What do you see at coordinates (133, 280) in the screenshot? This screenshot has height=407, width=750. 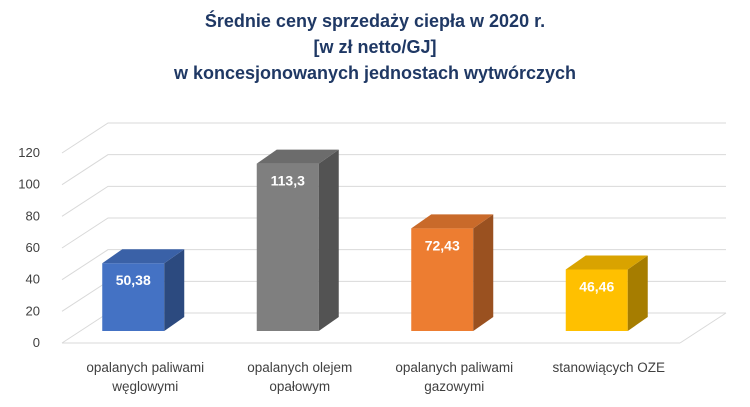 I see `data-label: 50,38` at bounding box center [133, 280].